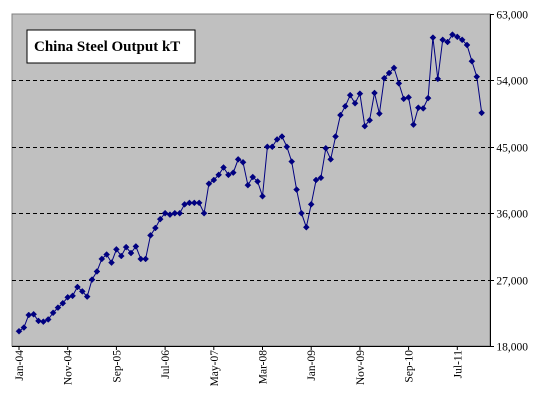 The height and width of the screenshot is (403, 534). Describe the element at coordinates (69, 367) in the screenshot. I see `x-tick-label: Nov-04` at that location.